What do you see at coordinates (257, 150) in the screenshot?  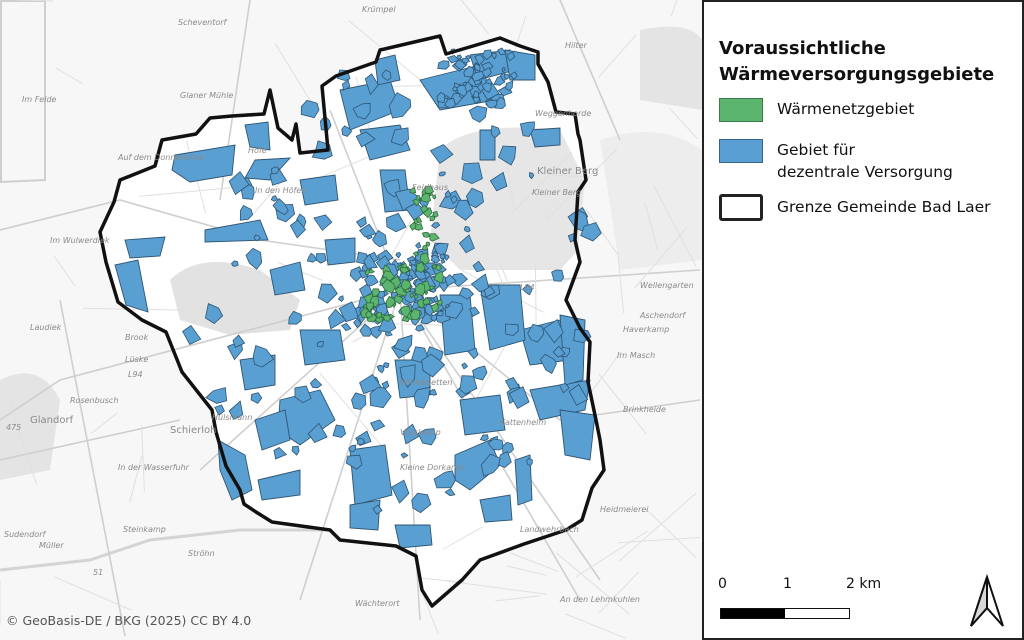 I see `place-label: Höfe` at bounding box center [257, 150].